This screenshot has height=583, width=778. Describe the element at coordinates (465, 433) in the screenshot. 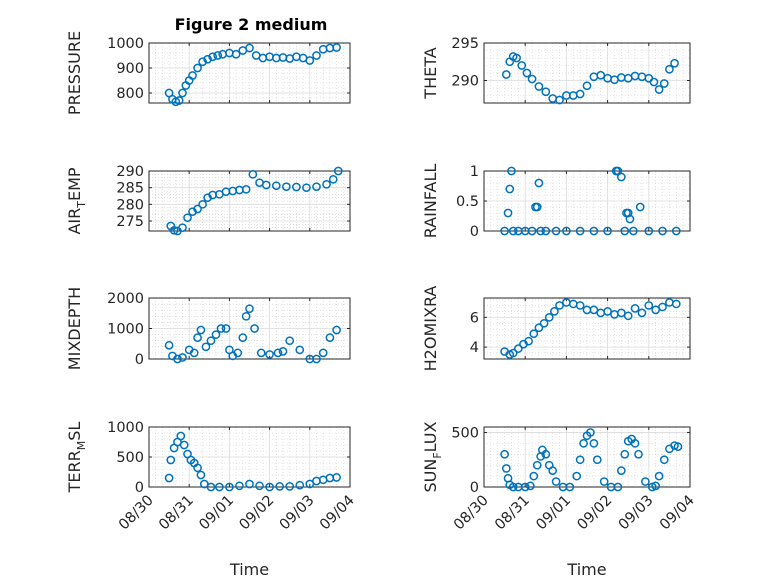

I see `y-tick-label: 500` at that location.